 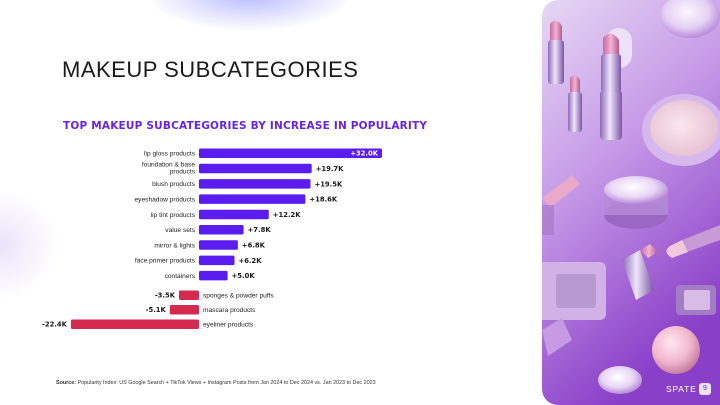 What do you see at coordinates (681, 389) in the screenshot?
I see `brand-logo: SPATE` at bounding box center [681, 389].